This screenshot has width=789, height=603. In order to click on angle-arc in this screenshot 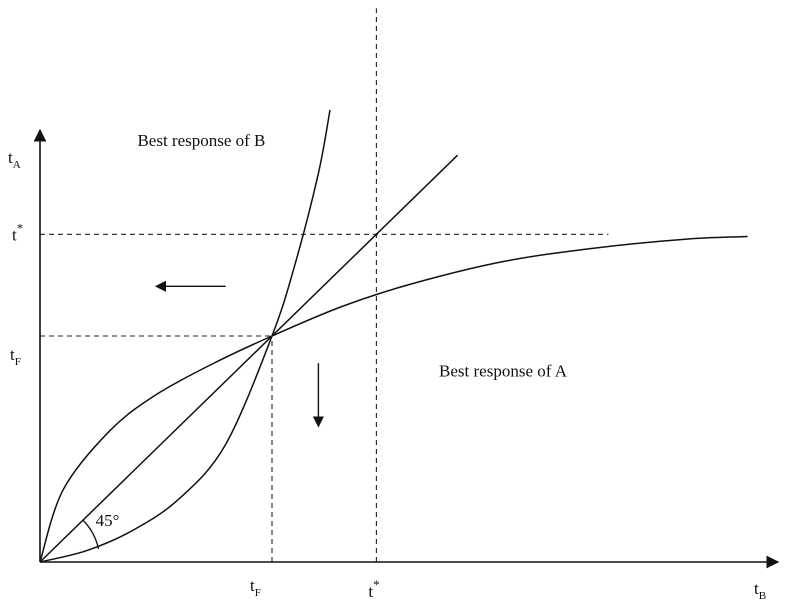, I will do `click(91, 534)`.